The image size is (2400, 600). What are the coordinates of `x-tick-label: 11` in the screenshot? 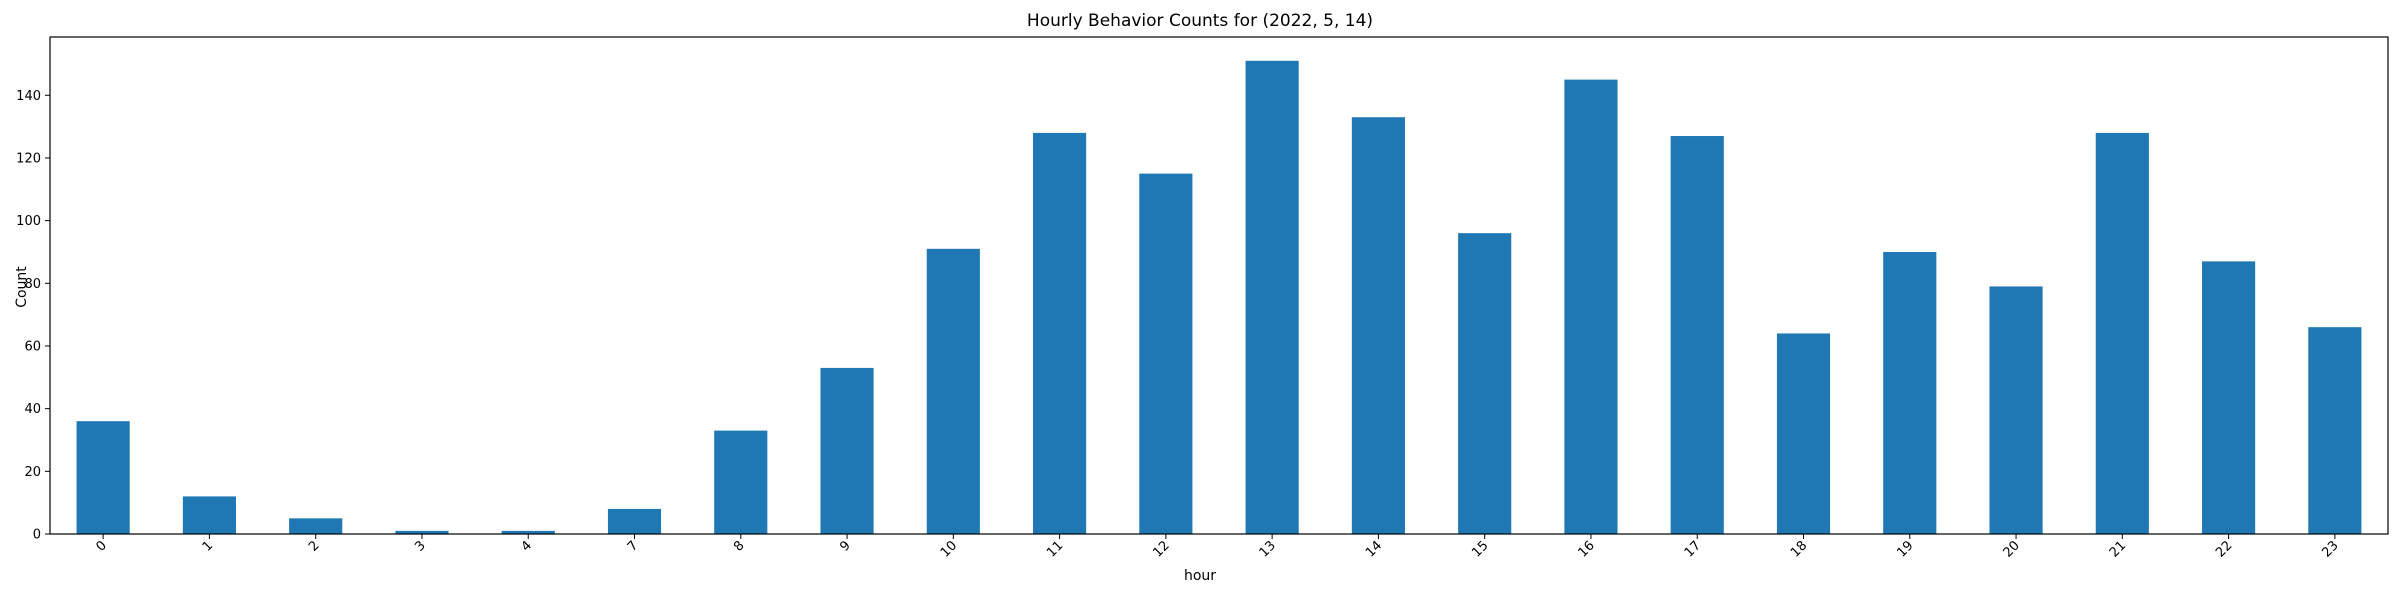 It's located at (1055, 549).